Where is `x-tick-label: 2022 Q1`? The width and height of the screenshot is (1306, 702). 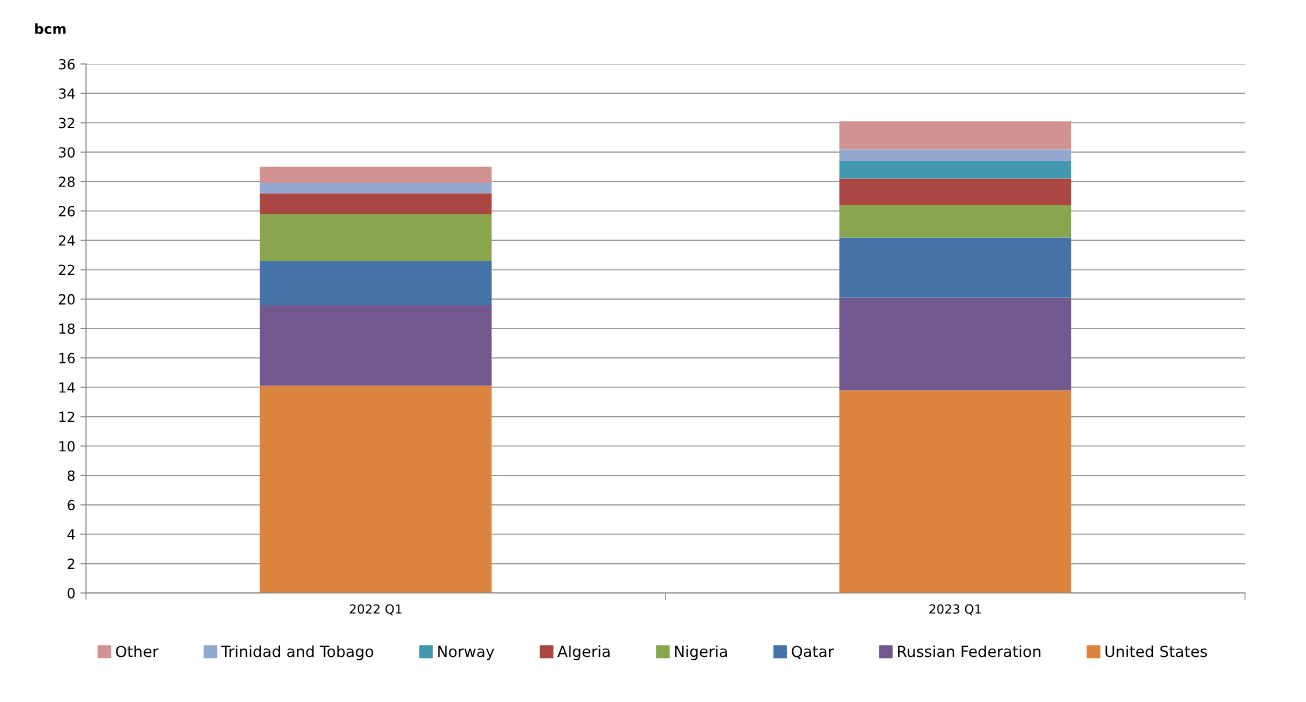 x-tick-label: 2022 Q1 is located at coordinates (375, 610).